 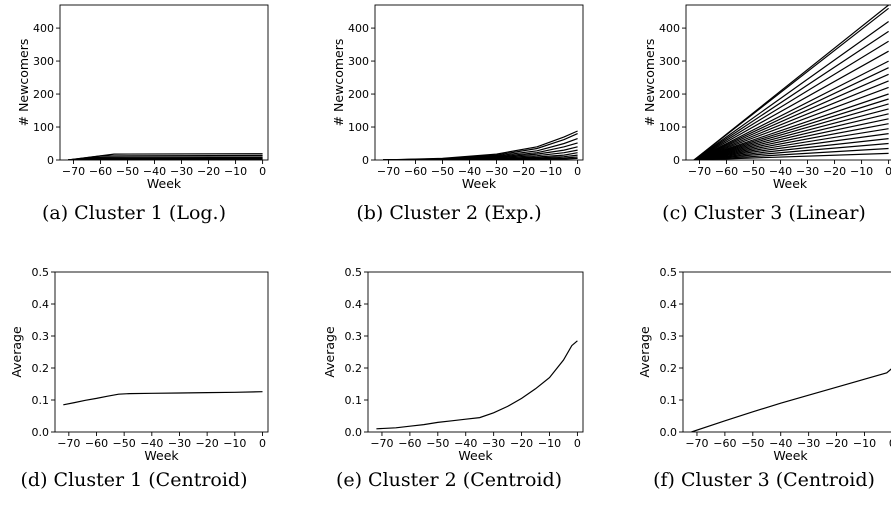 I want to click on y-tick-label: 0, so click(x=676, y=160).